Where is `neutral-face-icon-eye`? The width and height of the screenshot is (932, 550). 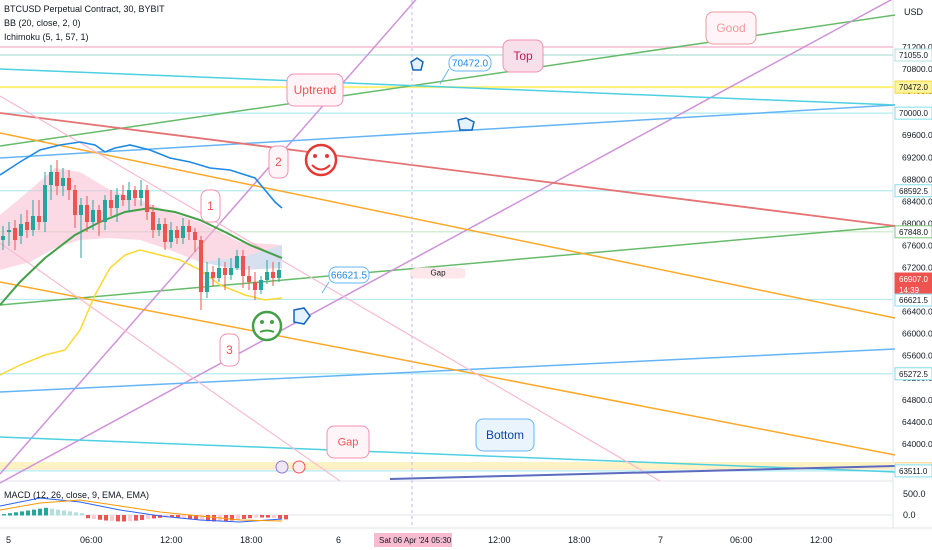 neutral-face-icon-eye is located at coordinates (262, 322).